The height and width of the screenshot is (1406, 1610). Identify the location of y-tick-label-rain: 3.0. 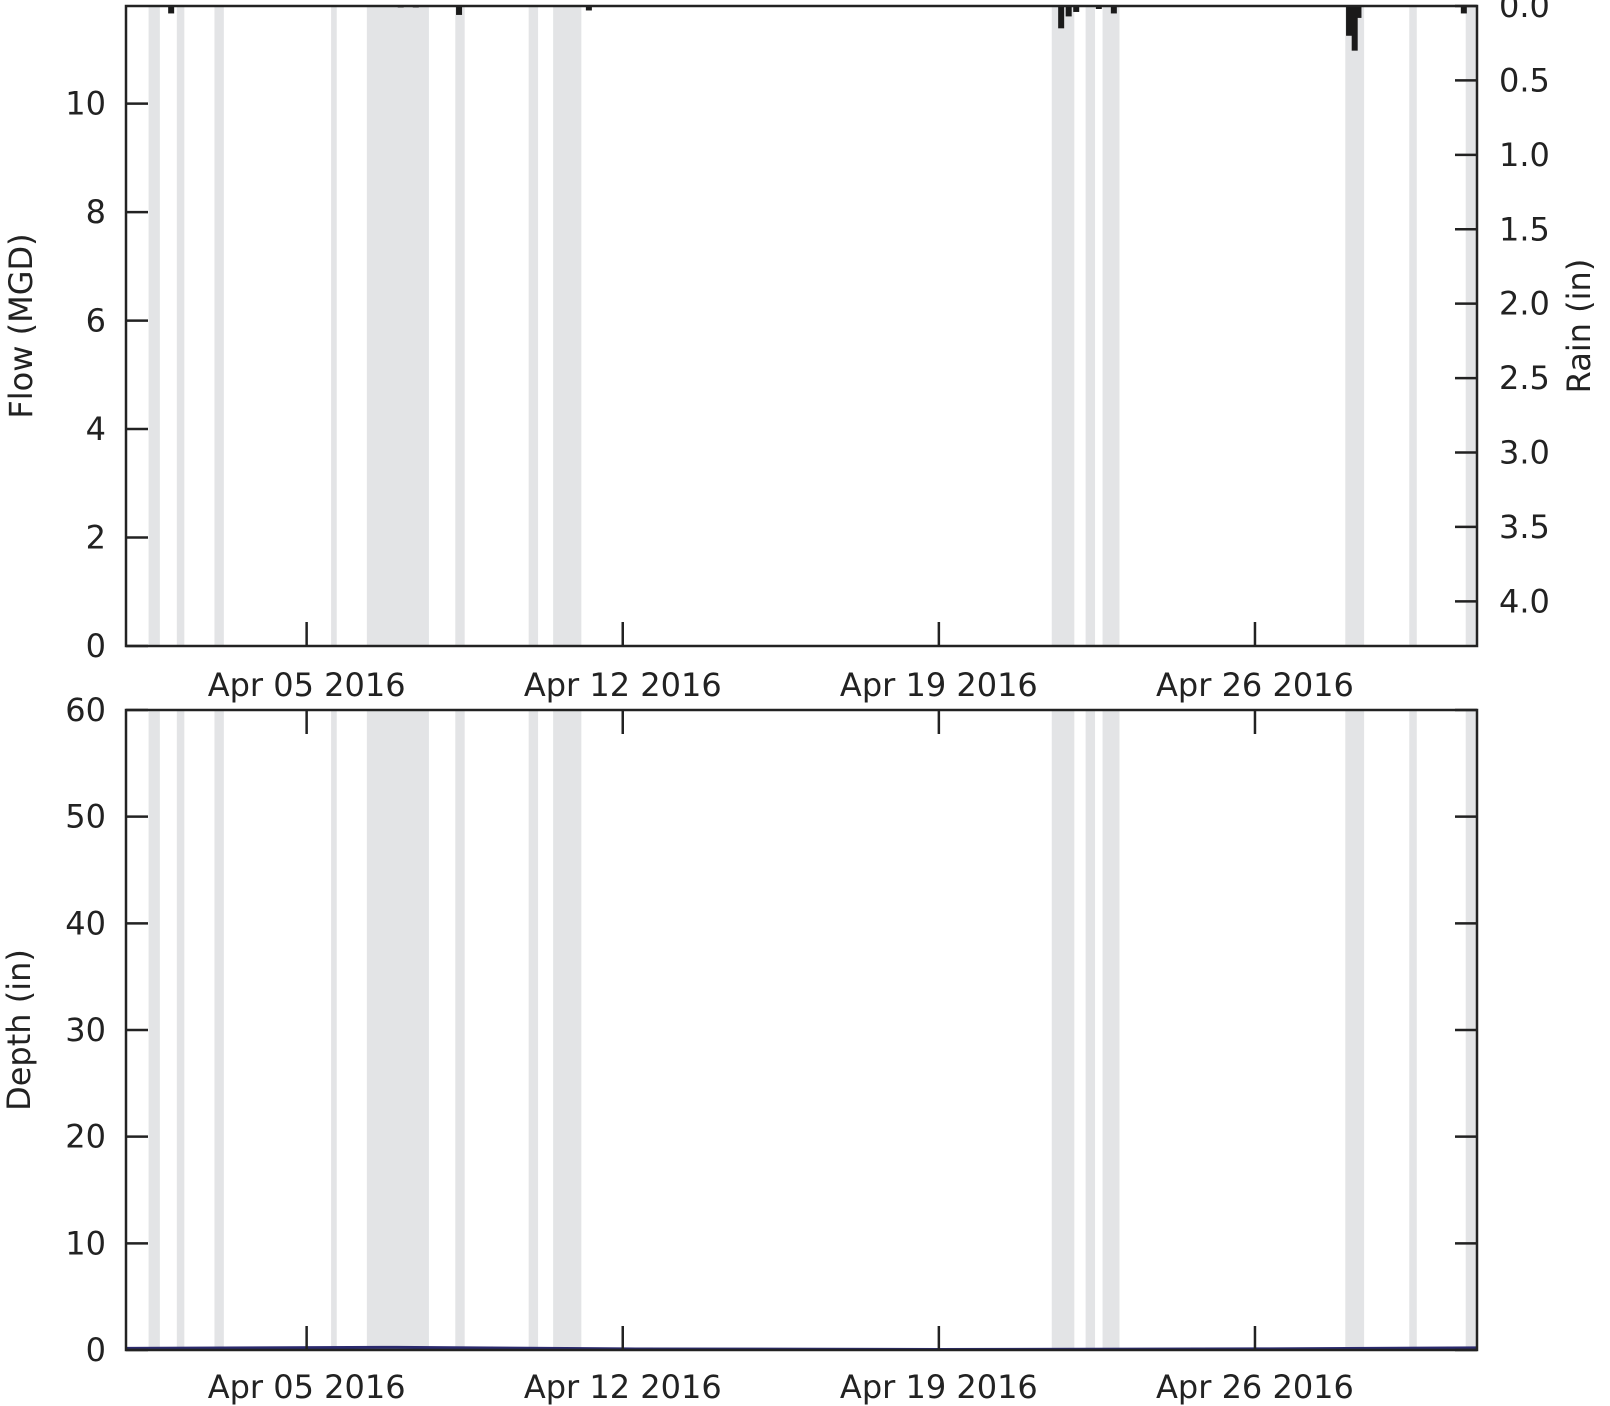
(1524, 453).